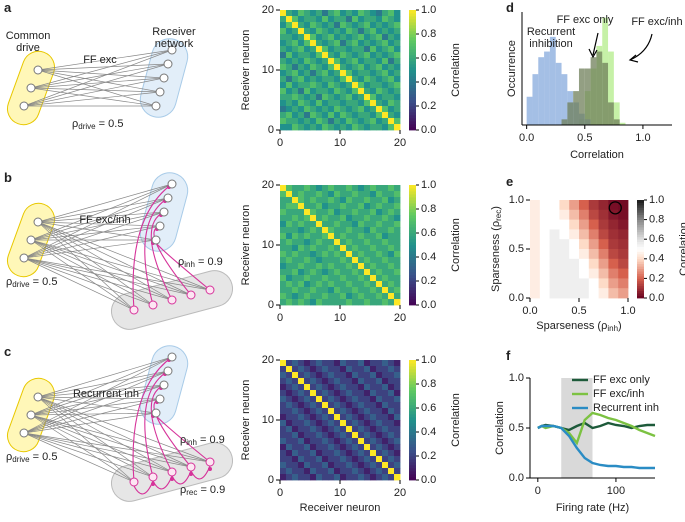 This screenshot has height=522, width=685. Describe the element at coordinates (271, 130) in the screenshot. I see `y-tick-label: 0` at that location.